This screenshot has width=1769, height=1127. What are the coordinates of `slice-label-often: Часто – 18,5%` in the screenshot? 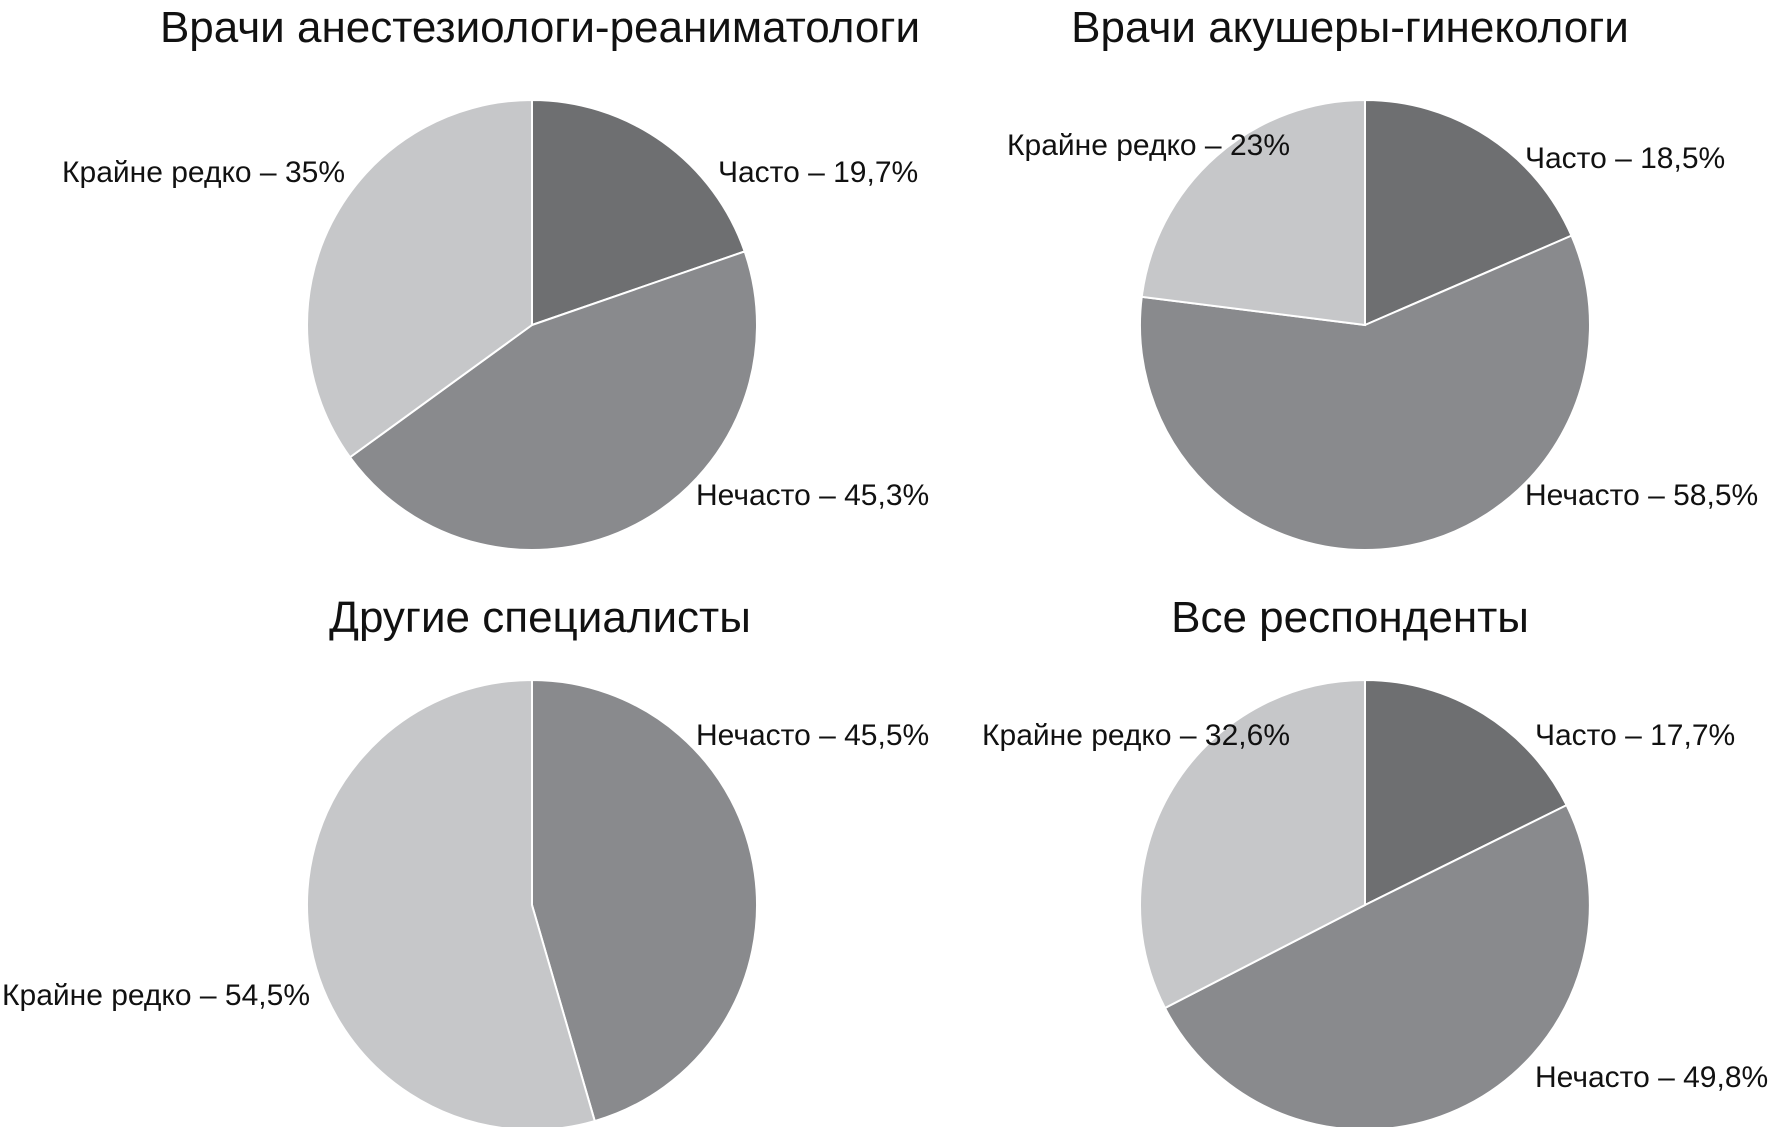 It's located at (1625, 158).